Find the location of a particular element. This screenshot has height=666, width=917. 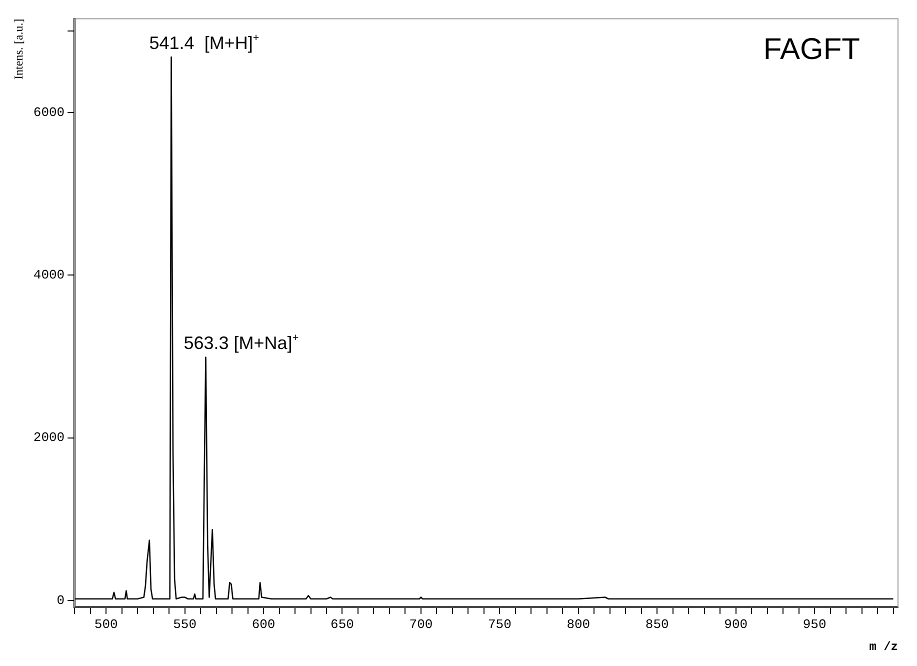

y-tick-label: 4000 is located at coordinates (49, 275).